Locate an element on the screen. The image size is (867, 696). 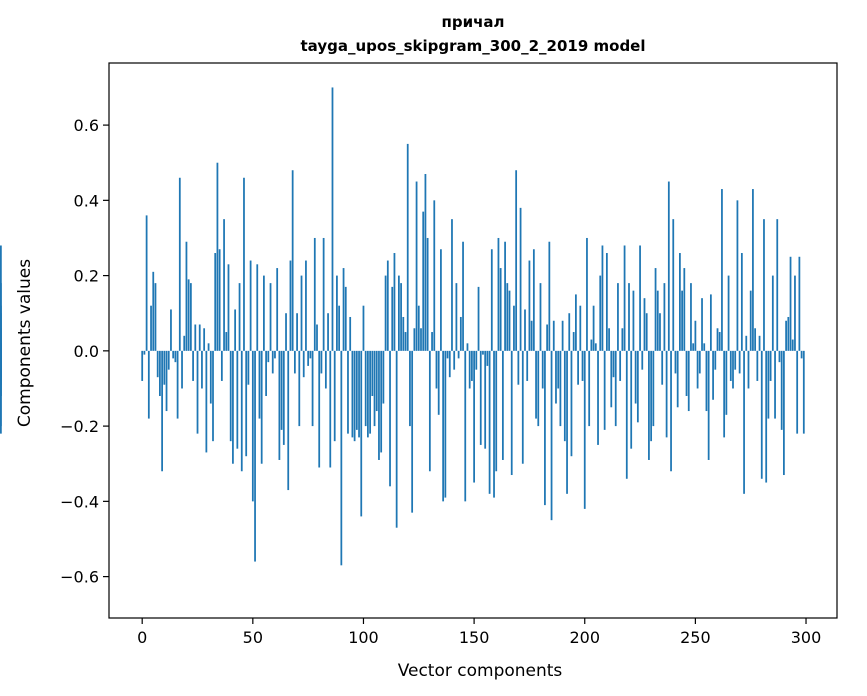
y-axis-label: Components values is located at coordinates (25, 343).